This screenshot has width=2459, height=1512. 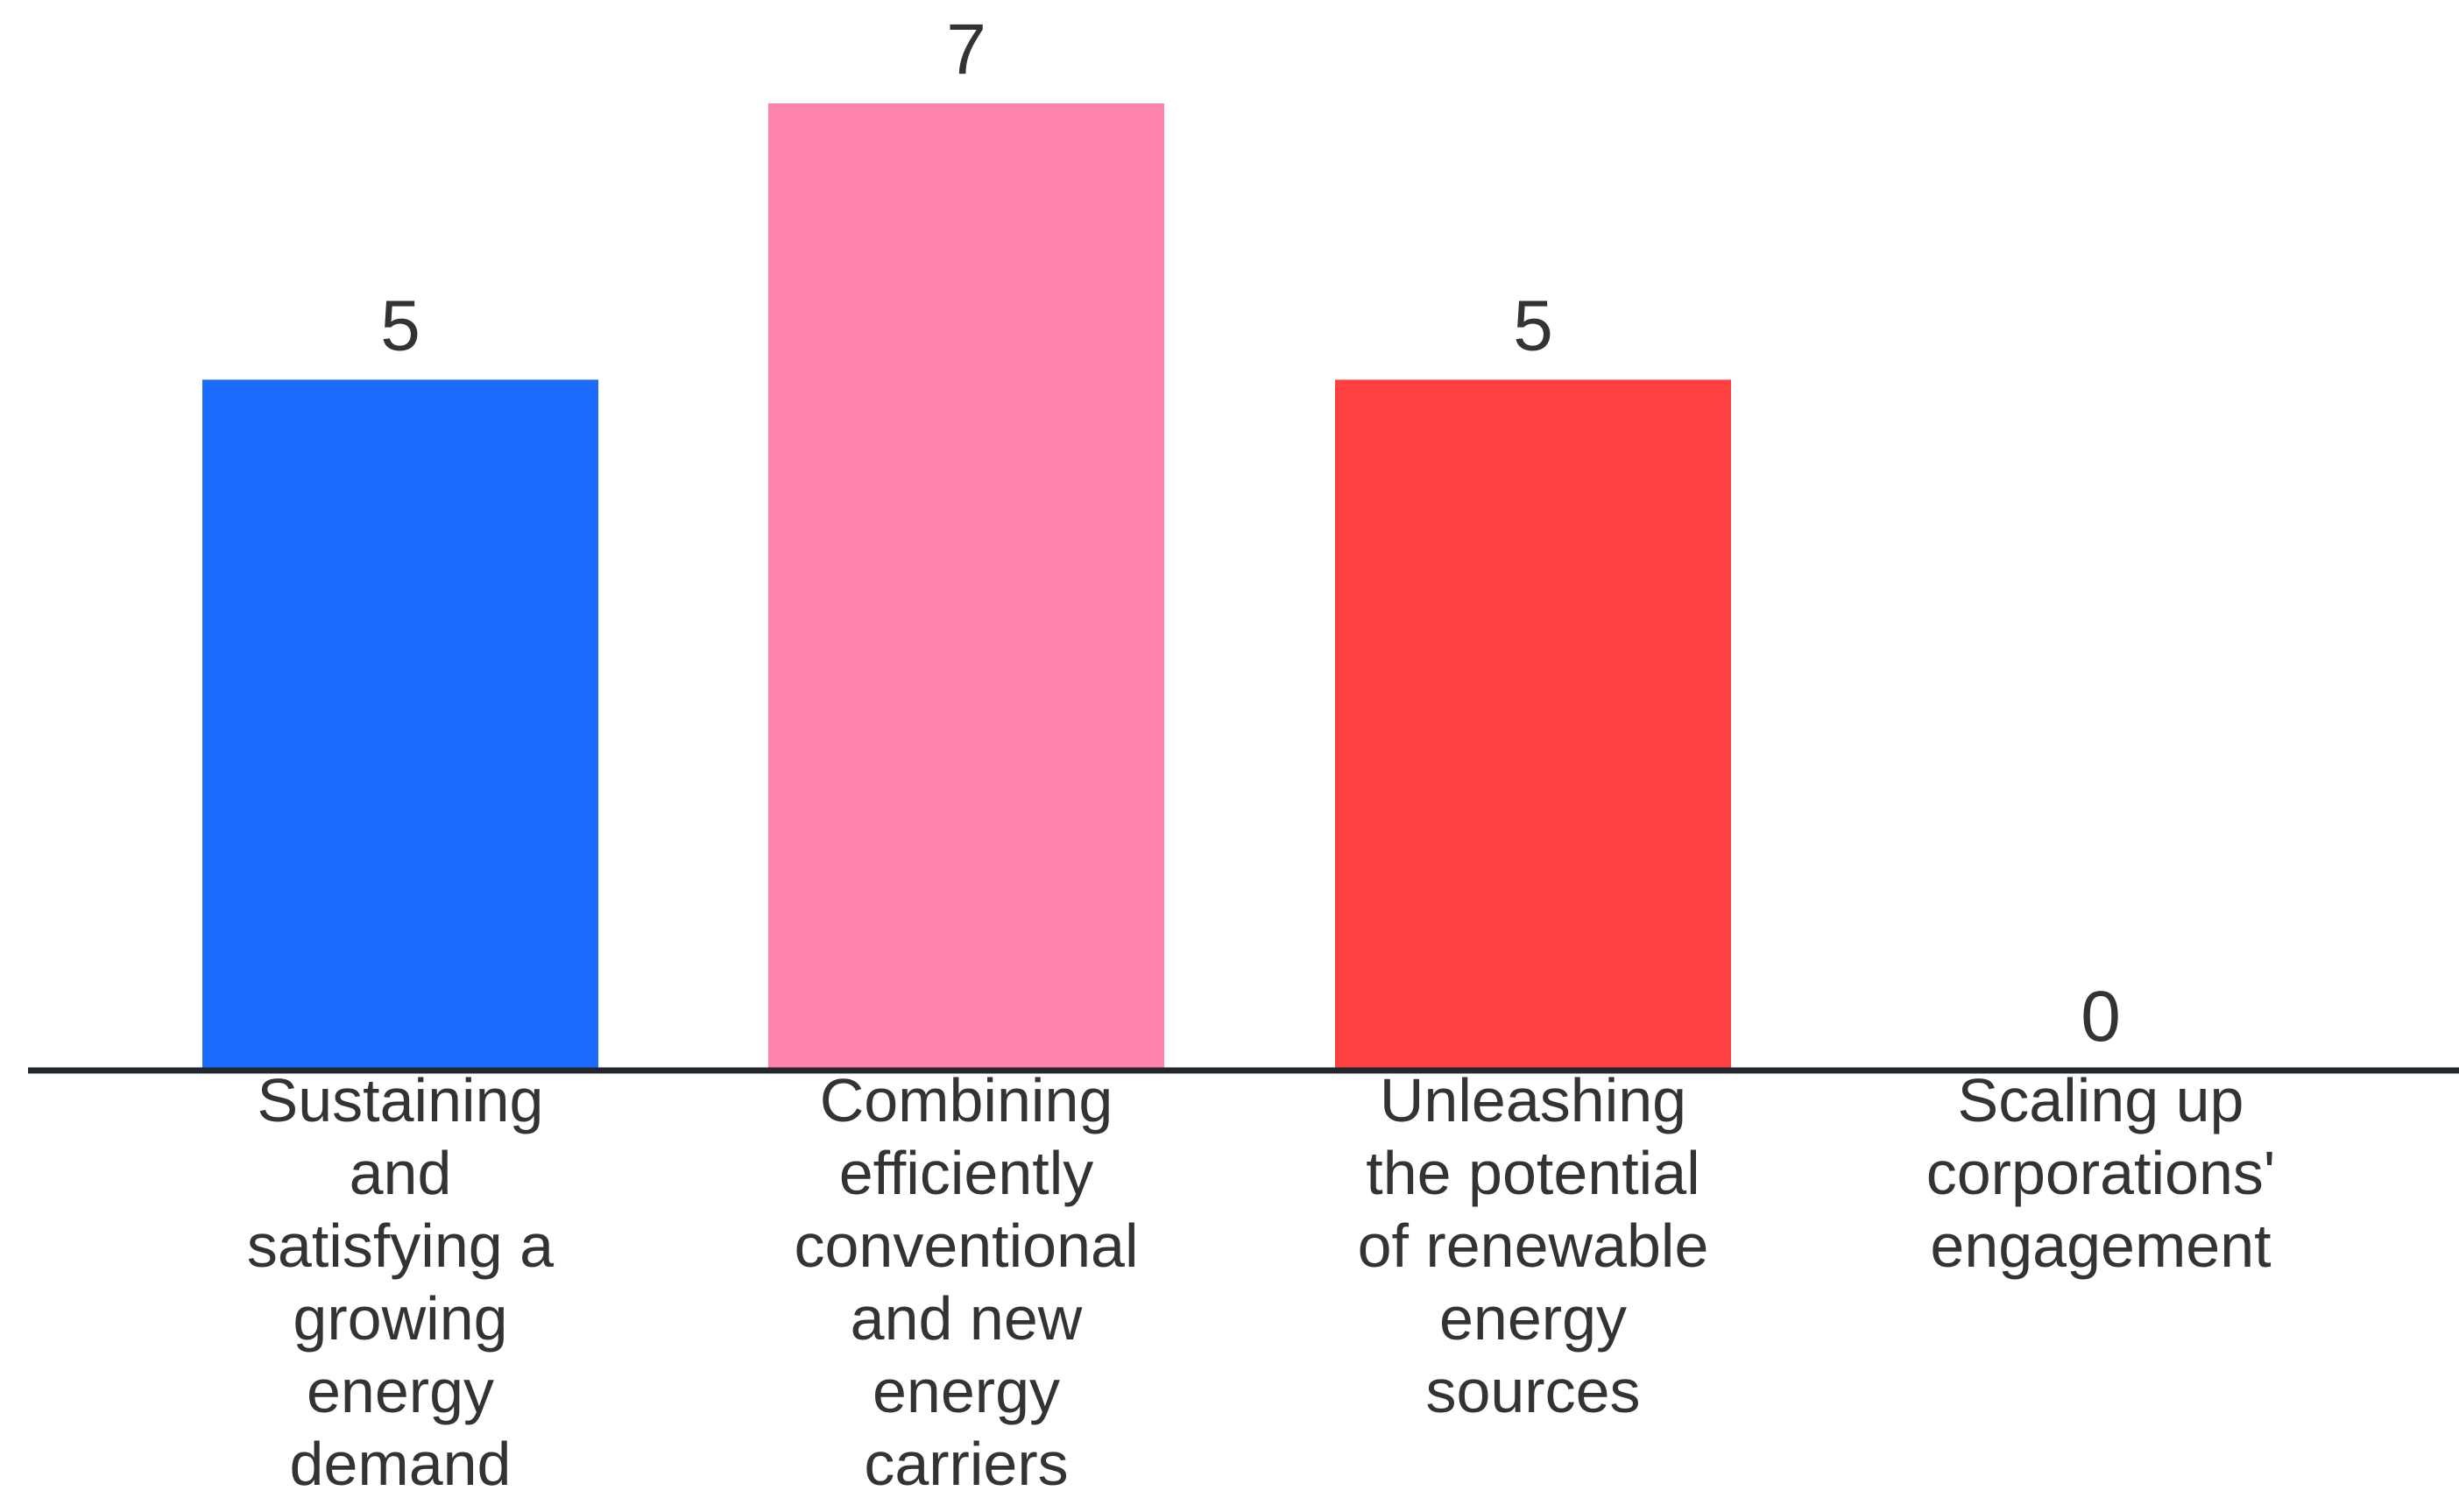 What do you see at coordinates (2101, 1173) in the screenshot?
I see `category-tick-label: corporations'` at bounding box center [2101, 1173].